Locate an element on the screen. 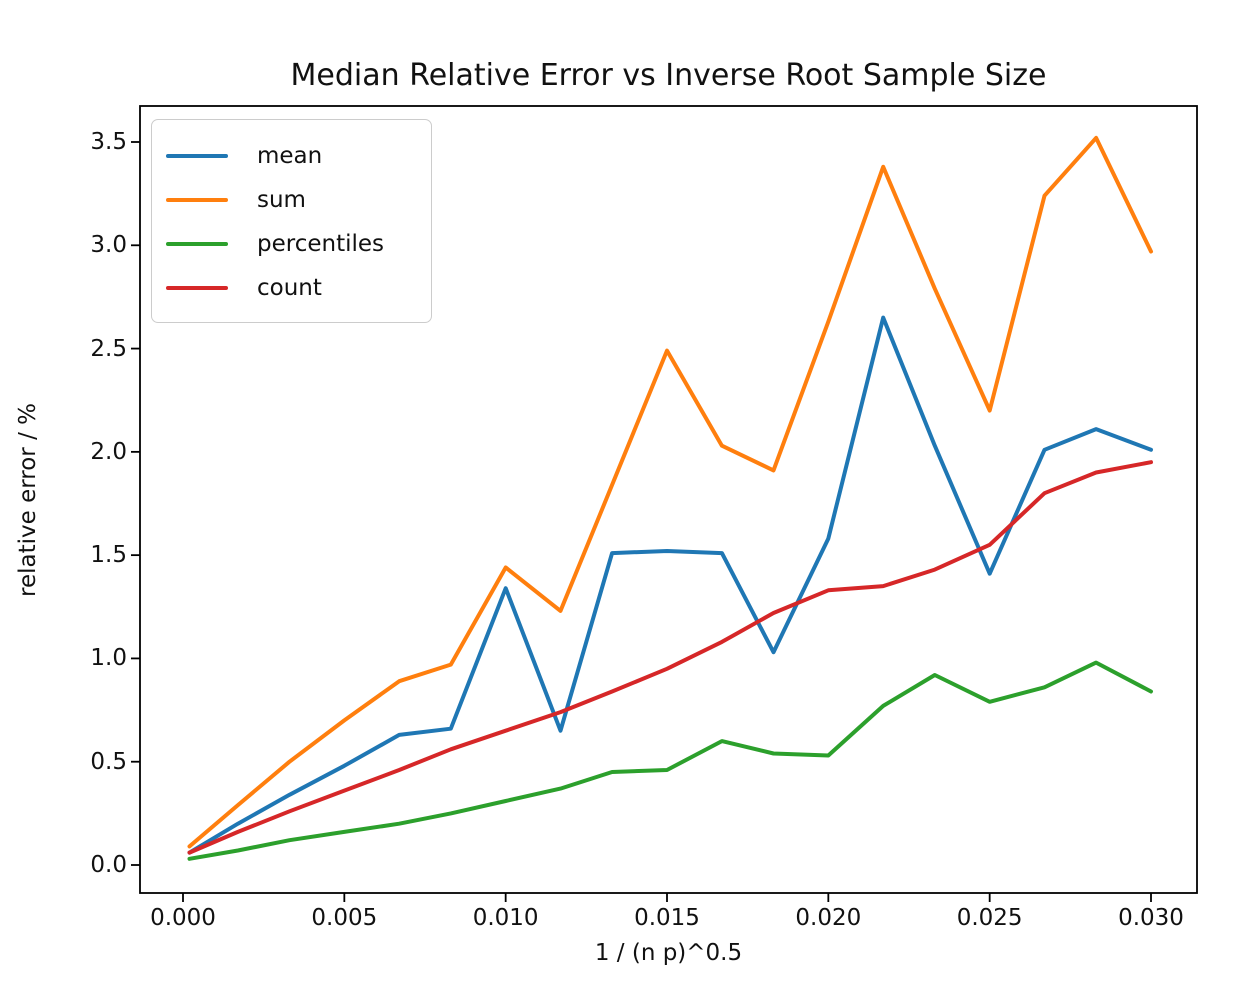  y-tick-label: 1.5 is located at coordinates (108, 555).